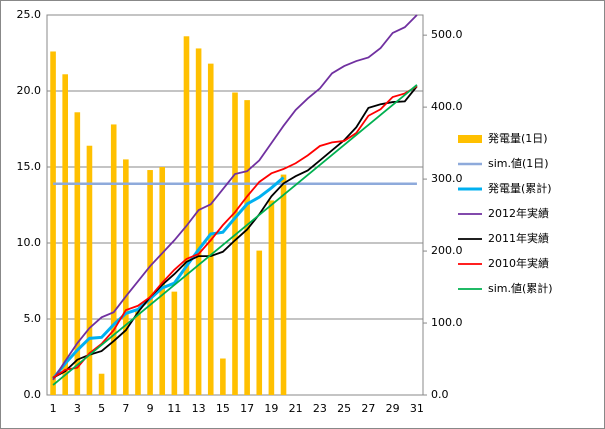  Describe the element at coordinates (447, 322) in the screenshot. I see `y2-tick-label: 100.0` at that location.